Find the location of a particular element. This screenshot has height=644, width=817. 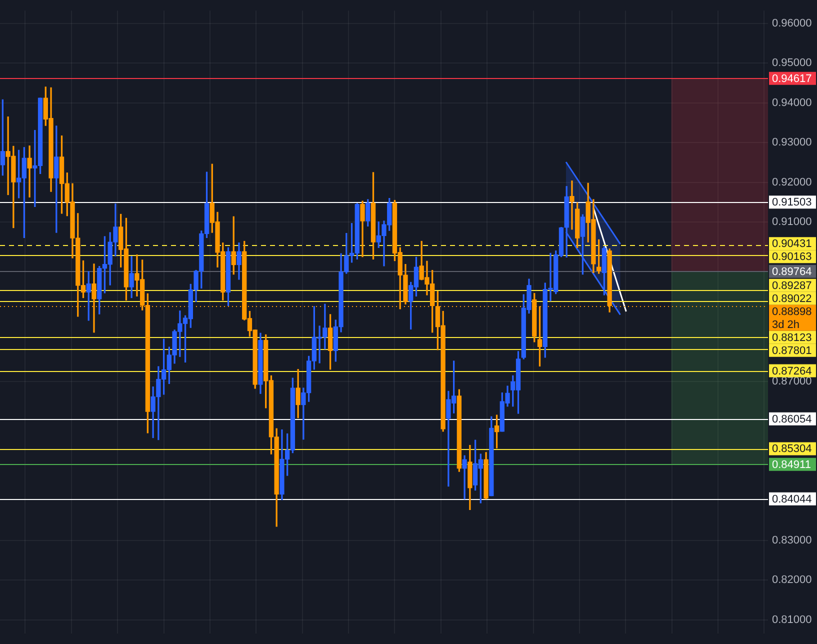

ref-line-label: 0.85304 is located at coordinates (792, 449).